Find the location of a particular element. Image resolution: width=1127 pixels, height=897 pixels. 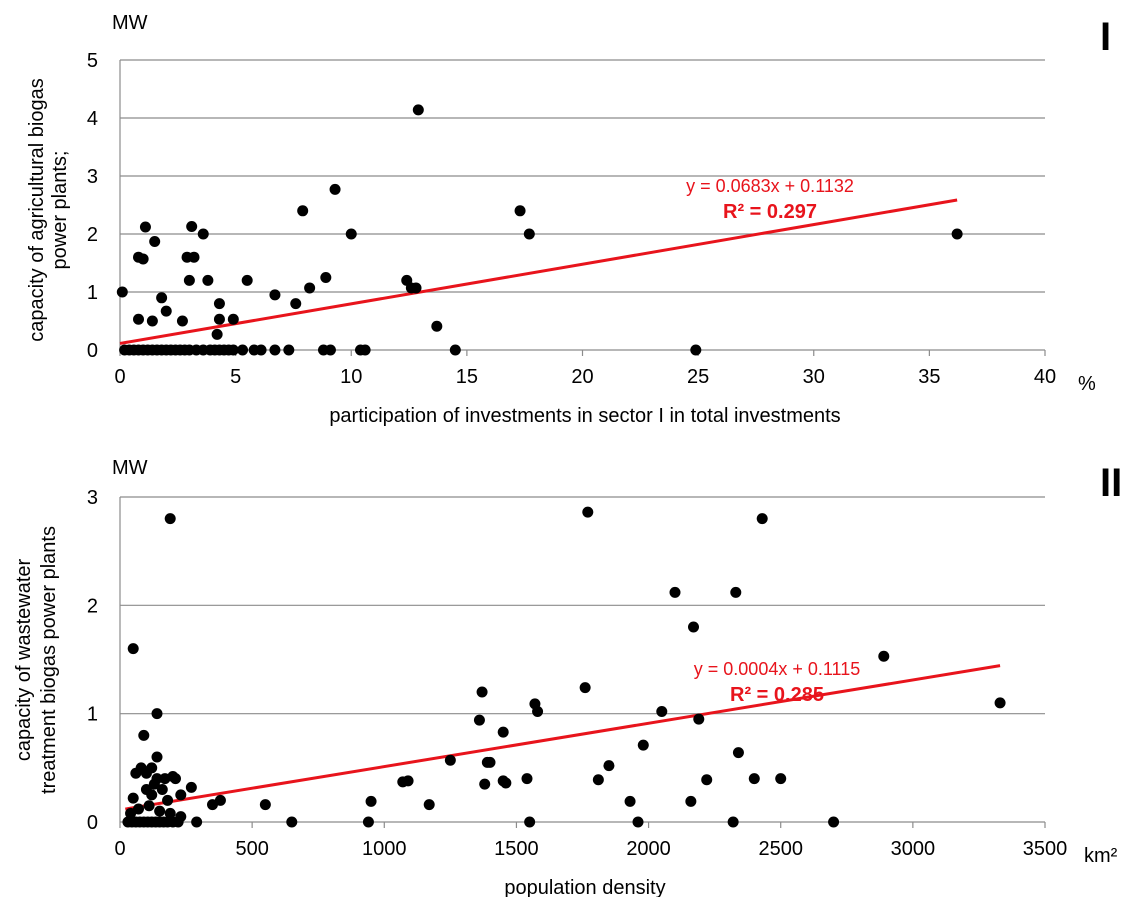

chart1-x-tick-label: 15 is located at coordinates (467, 377).